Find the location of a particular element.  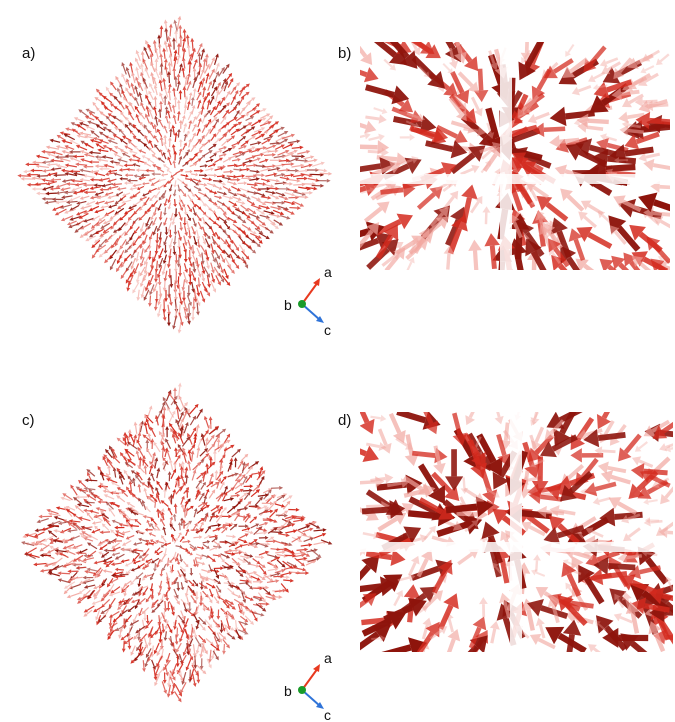

spin-closeup-image-b is located at coordinates (515, 156).